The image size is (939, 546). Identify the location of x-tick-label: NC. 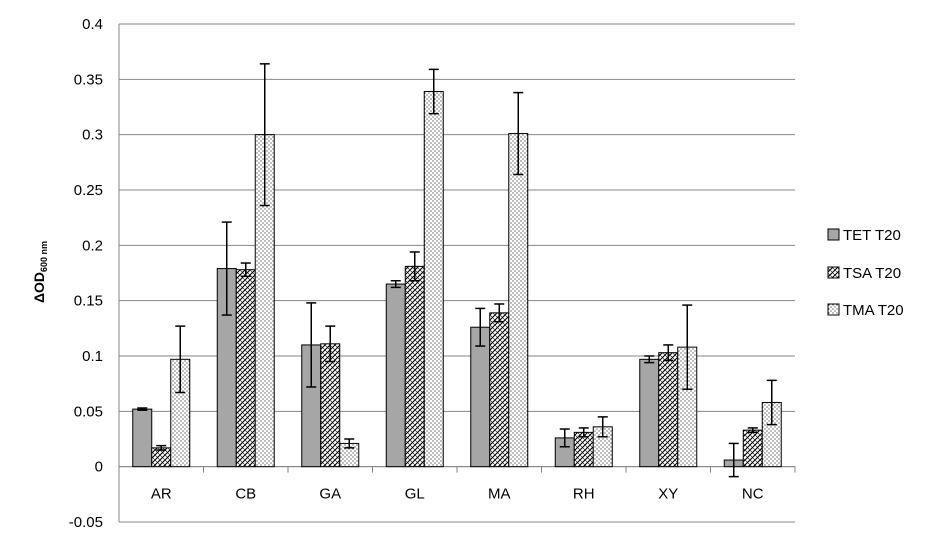
(753, 494).